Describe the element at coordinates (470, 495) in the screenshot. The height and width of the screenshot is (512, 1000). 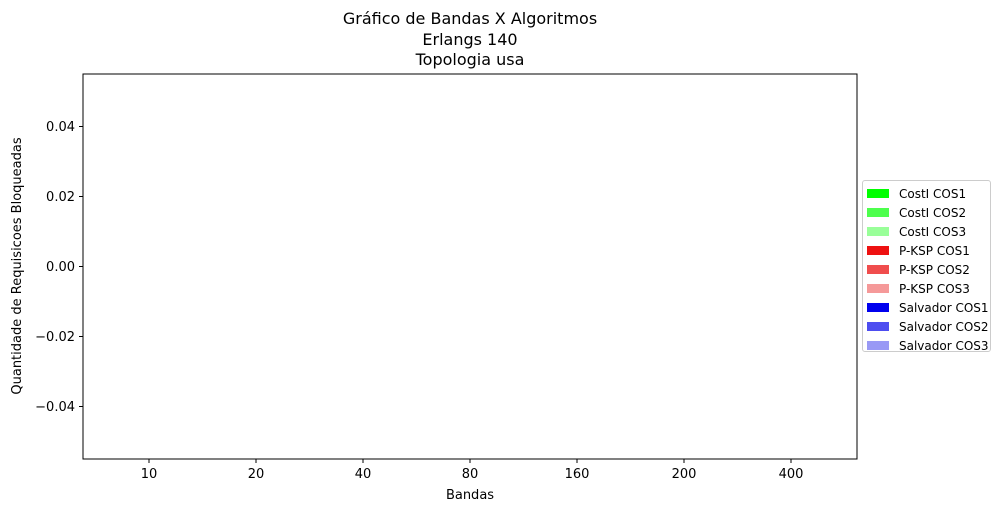
I see `x-axis-label: Bandas` at that location.